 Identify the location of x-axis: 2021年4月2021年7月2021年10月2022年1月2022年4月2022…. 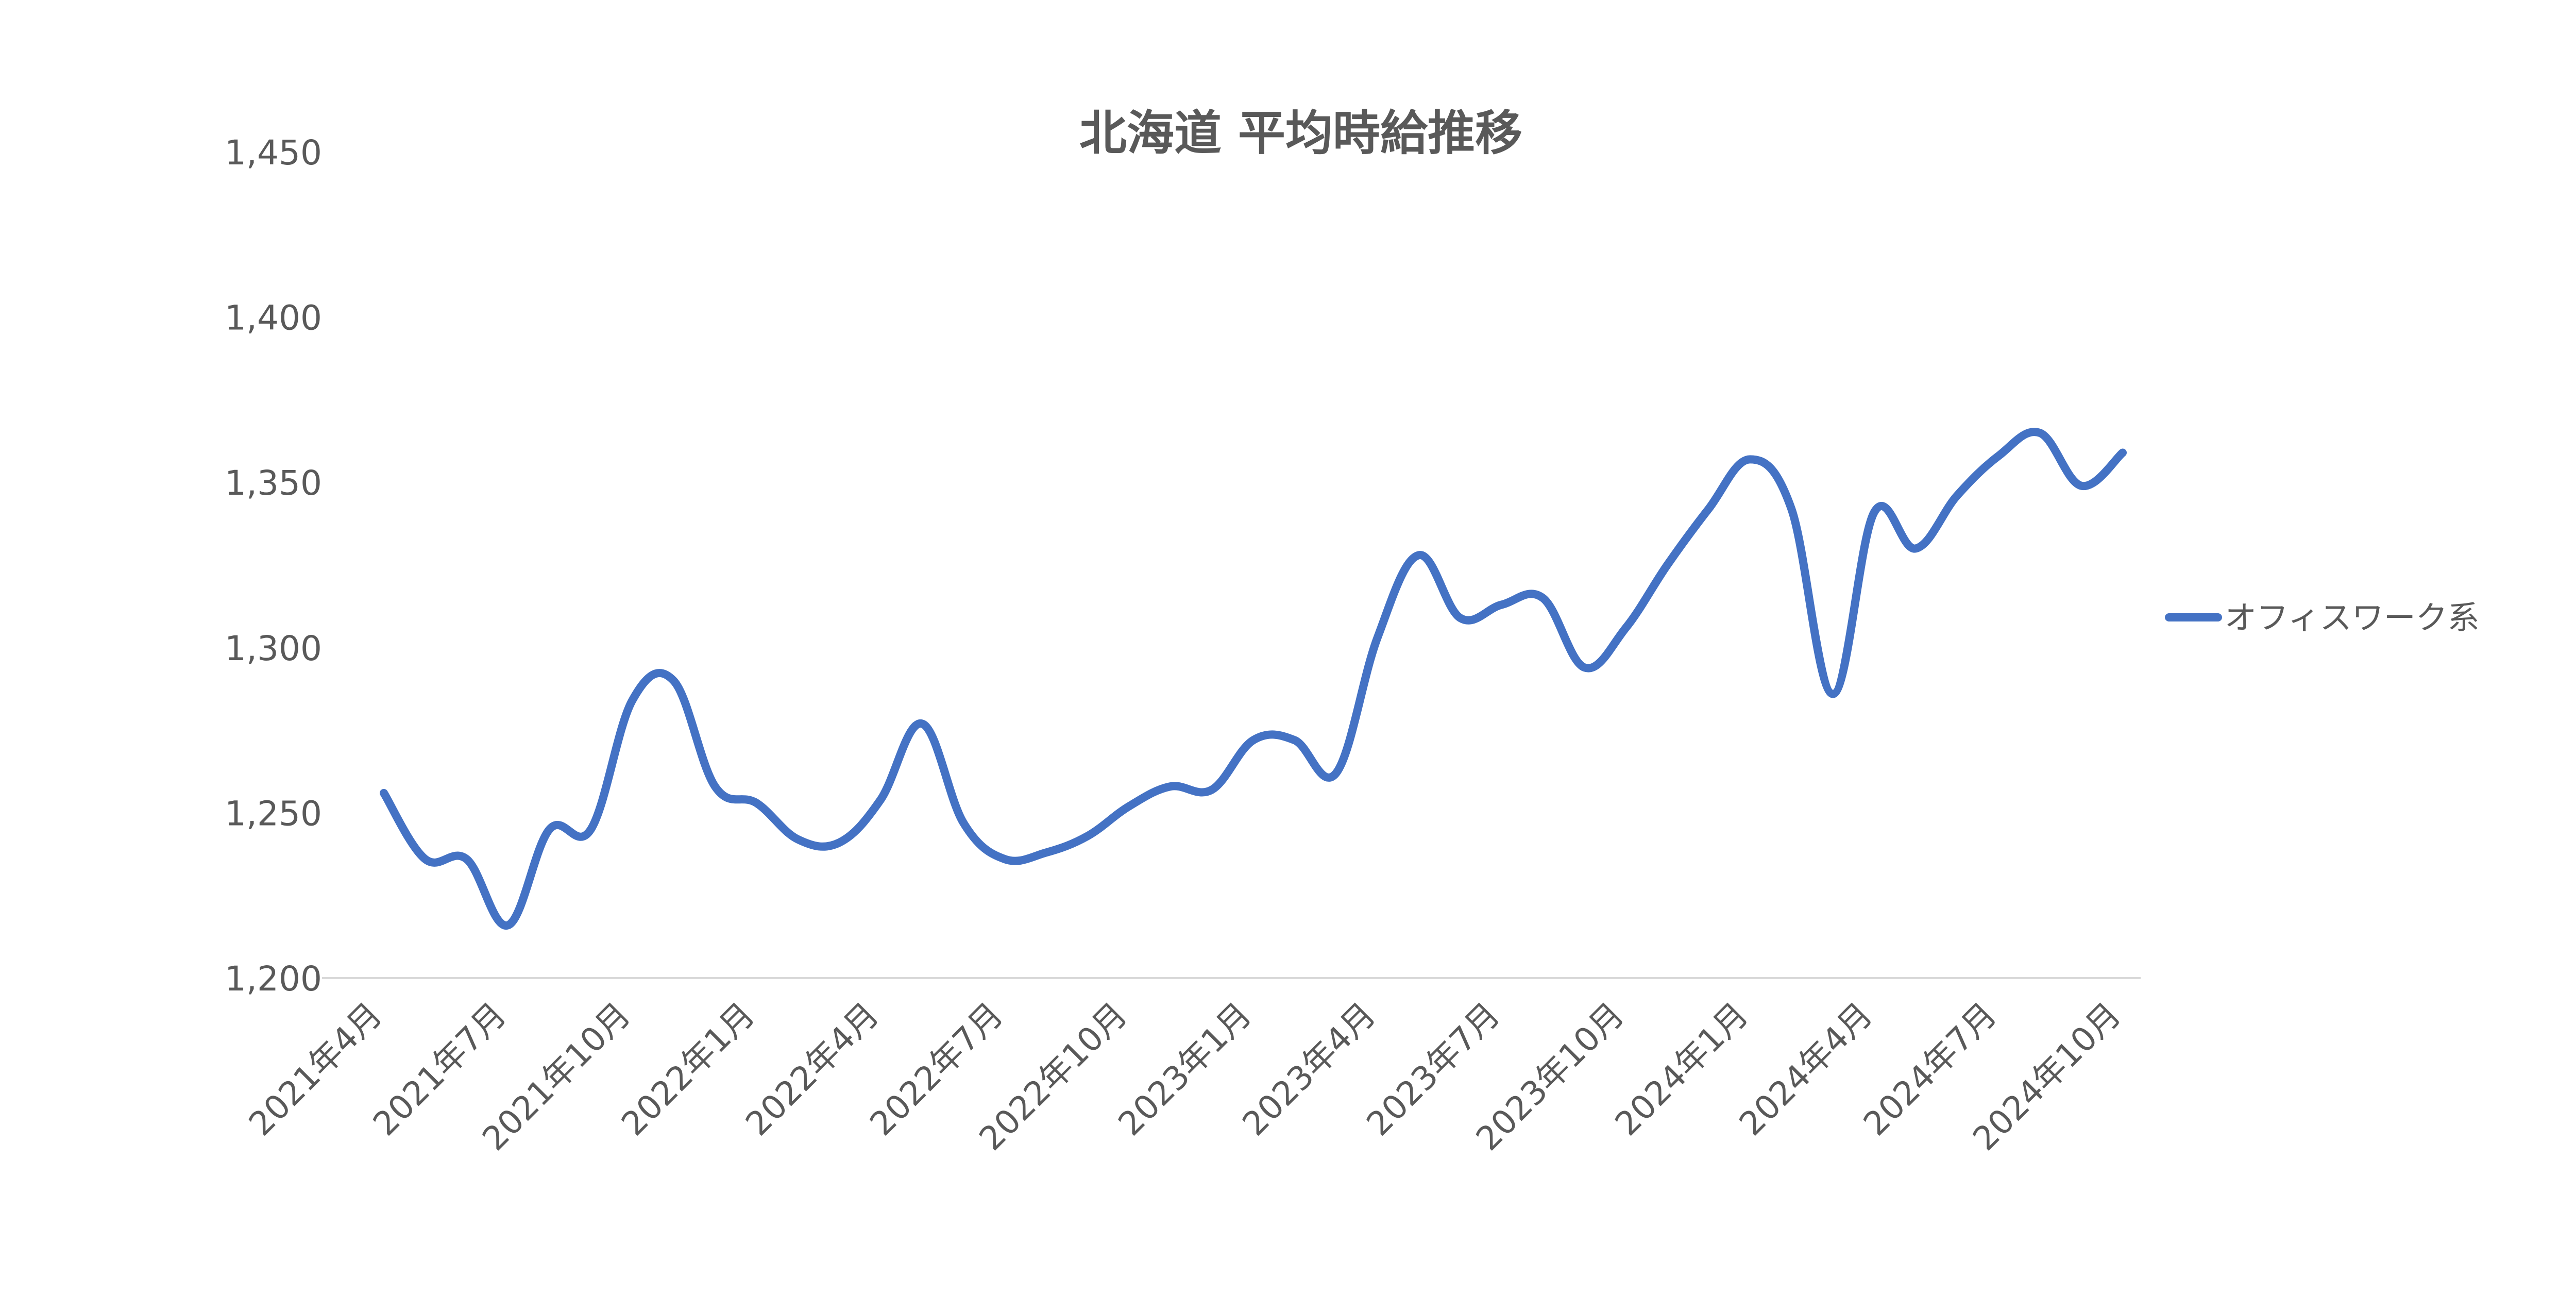
(1185, 1077).